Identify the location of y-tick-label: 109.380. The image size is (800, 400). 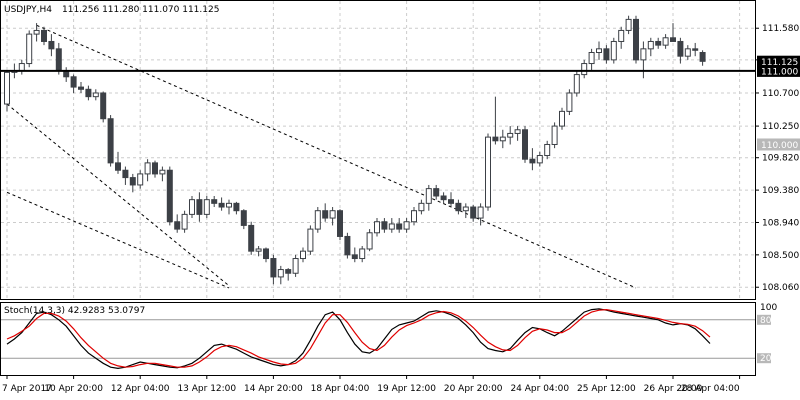
(780, 191).